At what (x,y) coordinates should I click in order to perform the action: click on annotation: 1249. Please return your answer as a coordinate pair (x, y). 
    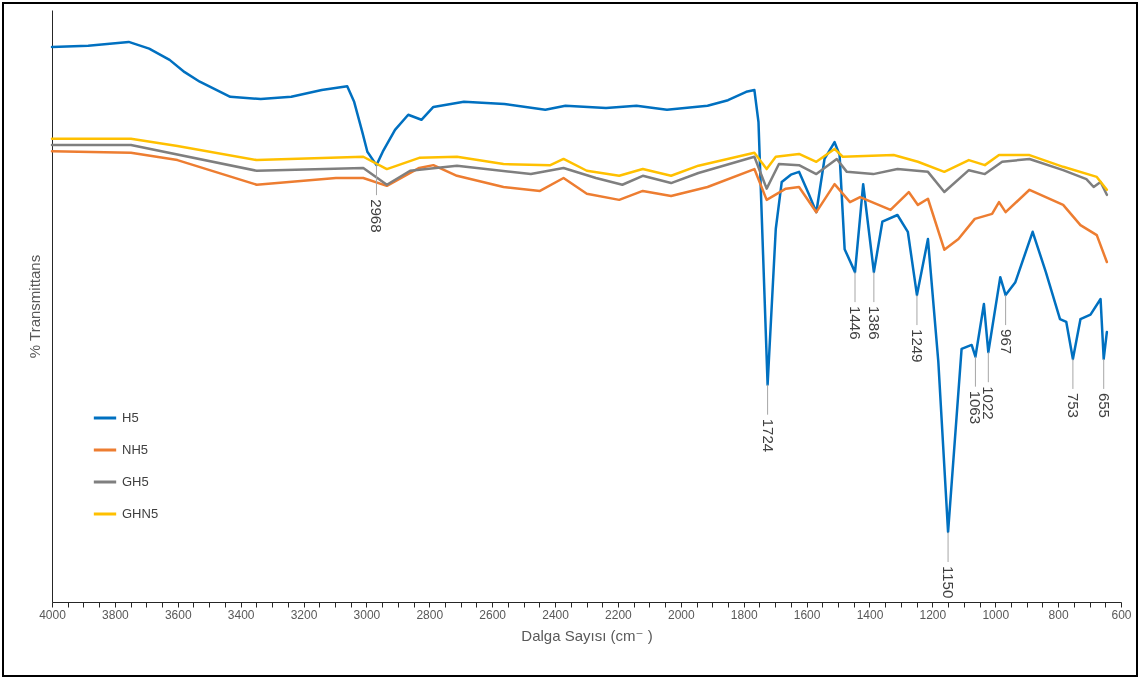
    Looking at the image, I should click on (917, 346).